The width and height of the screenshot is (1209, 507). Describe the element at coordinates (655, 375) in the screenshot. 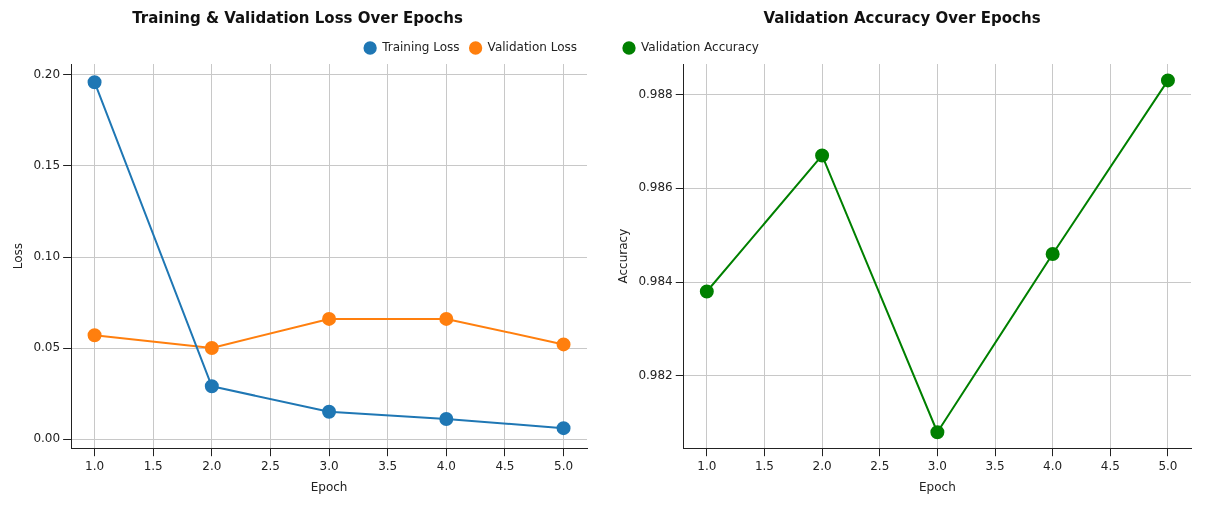

I see `y-tick-label: 0.982` at that location.